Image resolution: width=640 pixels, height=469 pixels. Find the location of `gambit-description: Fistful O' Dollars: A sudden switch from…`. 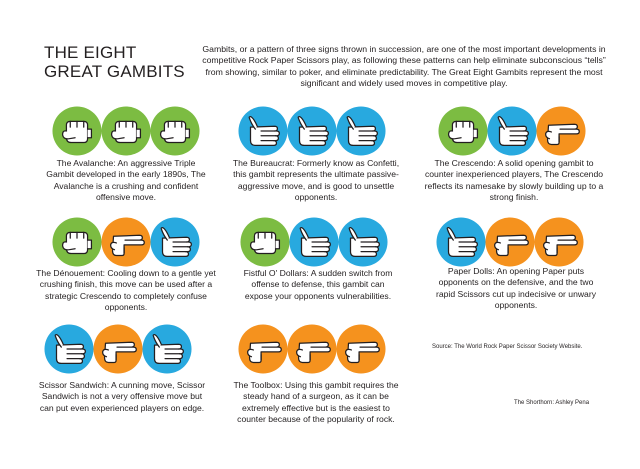

gambit-description: Fistful O' Dollars: A sudden switch from… is located at coordinates (318, 284).